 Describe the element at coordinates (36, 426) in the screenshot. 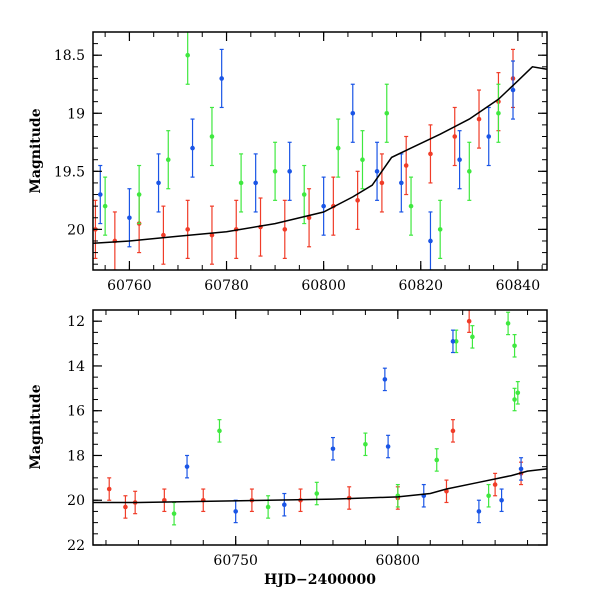

I see `bottom-y-axis-title: Magnitude` at that location.